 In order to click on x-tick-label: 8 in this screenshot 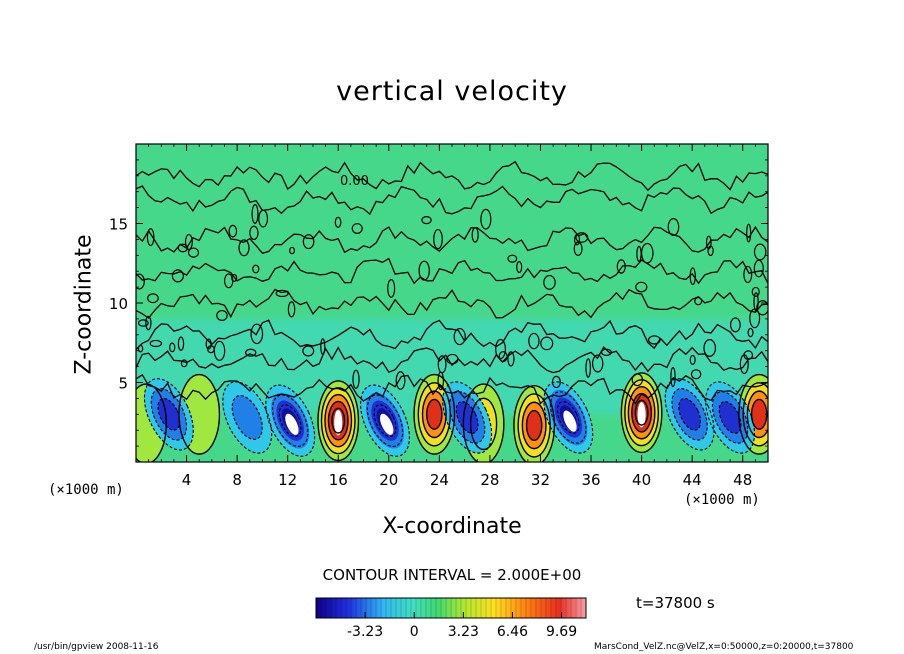, I will do `click(237, 480)`.